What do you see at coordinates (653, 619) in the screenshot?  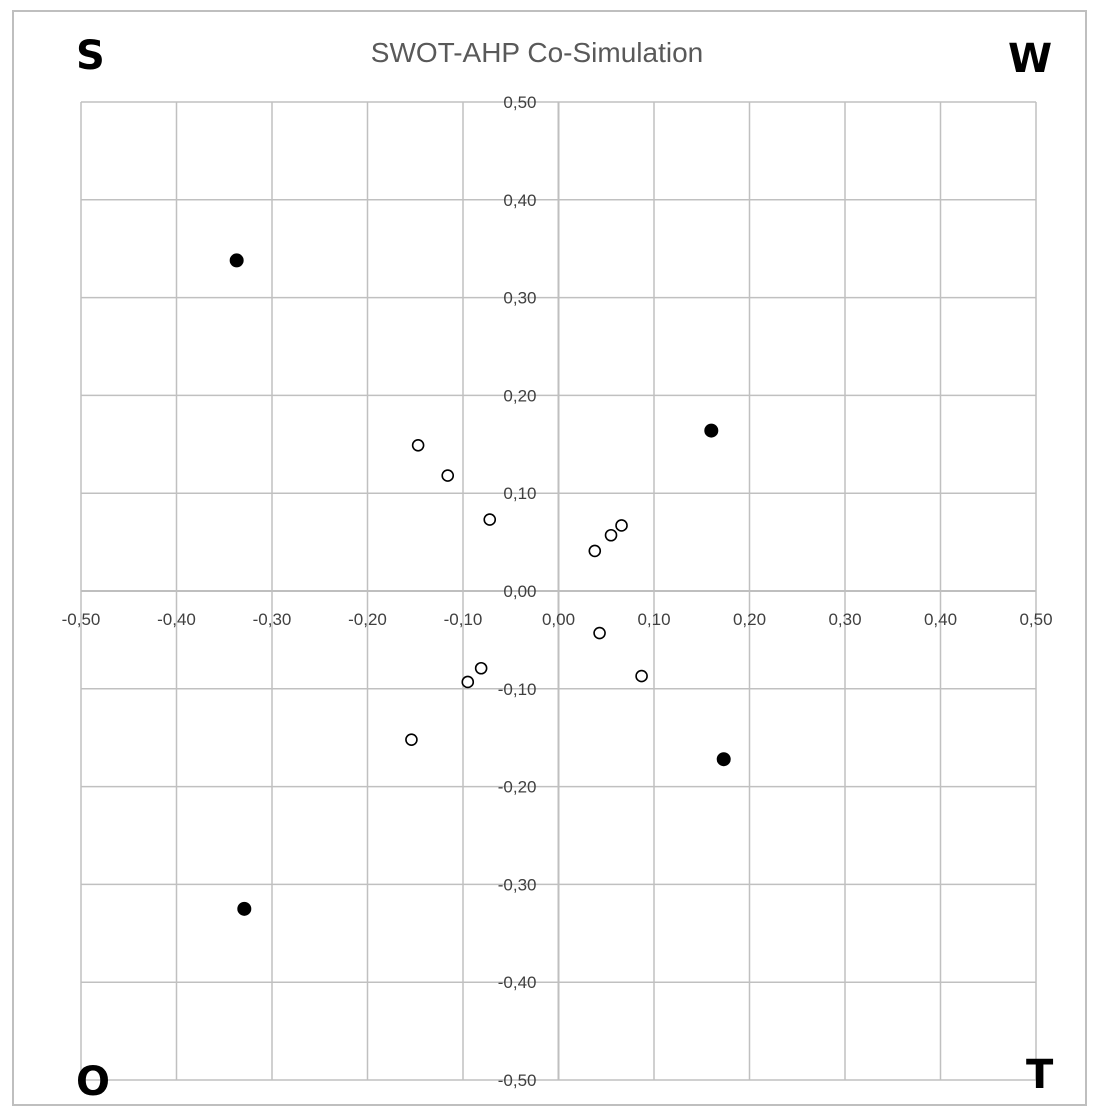 I see `x-tick-label: 0,10` at bounding box center [653, 619].